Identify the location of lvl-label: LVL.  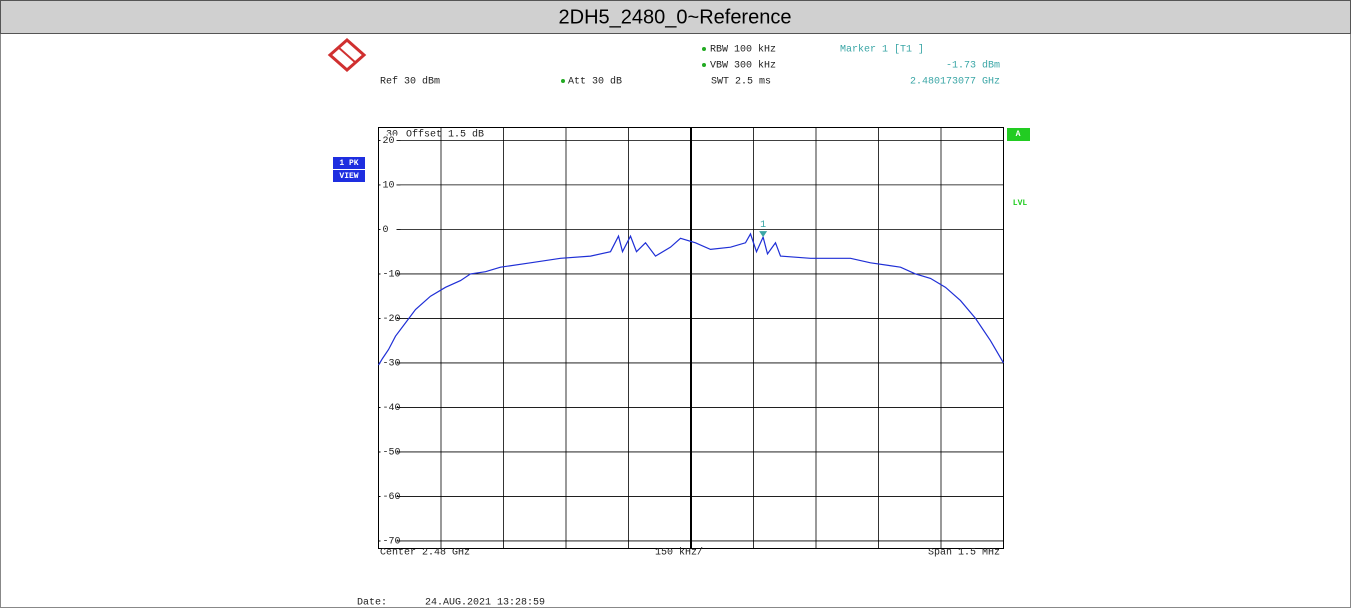
(1020, 203).